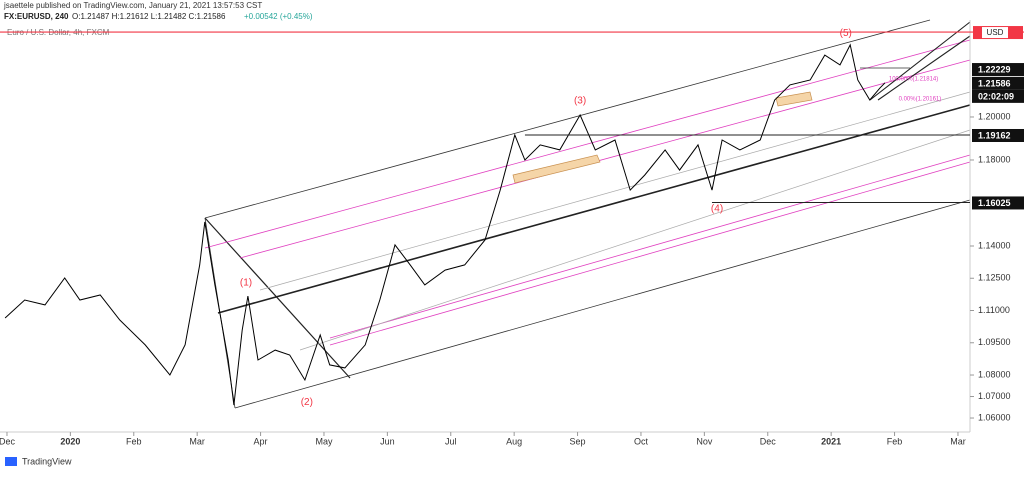 This screenshot has height=477, width=1024. Describe the element at coordinates (578, 441) in the screenshot. I see `x-tick-label: Sep` at that location.